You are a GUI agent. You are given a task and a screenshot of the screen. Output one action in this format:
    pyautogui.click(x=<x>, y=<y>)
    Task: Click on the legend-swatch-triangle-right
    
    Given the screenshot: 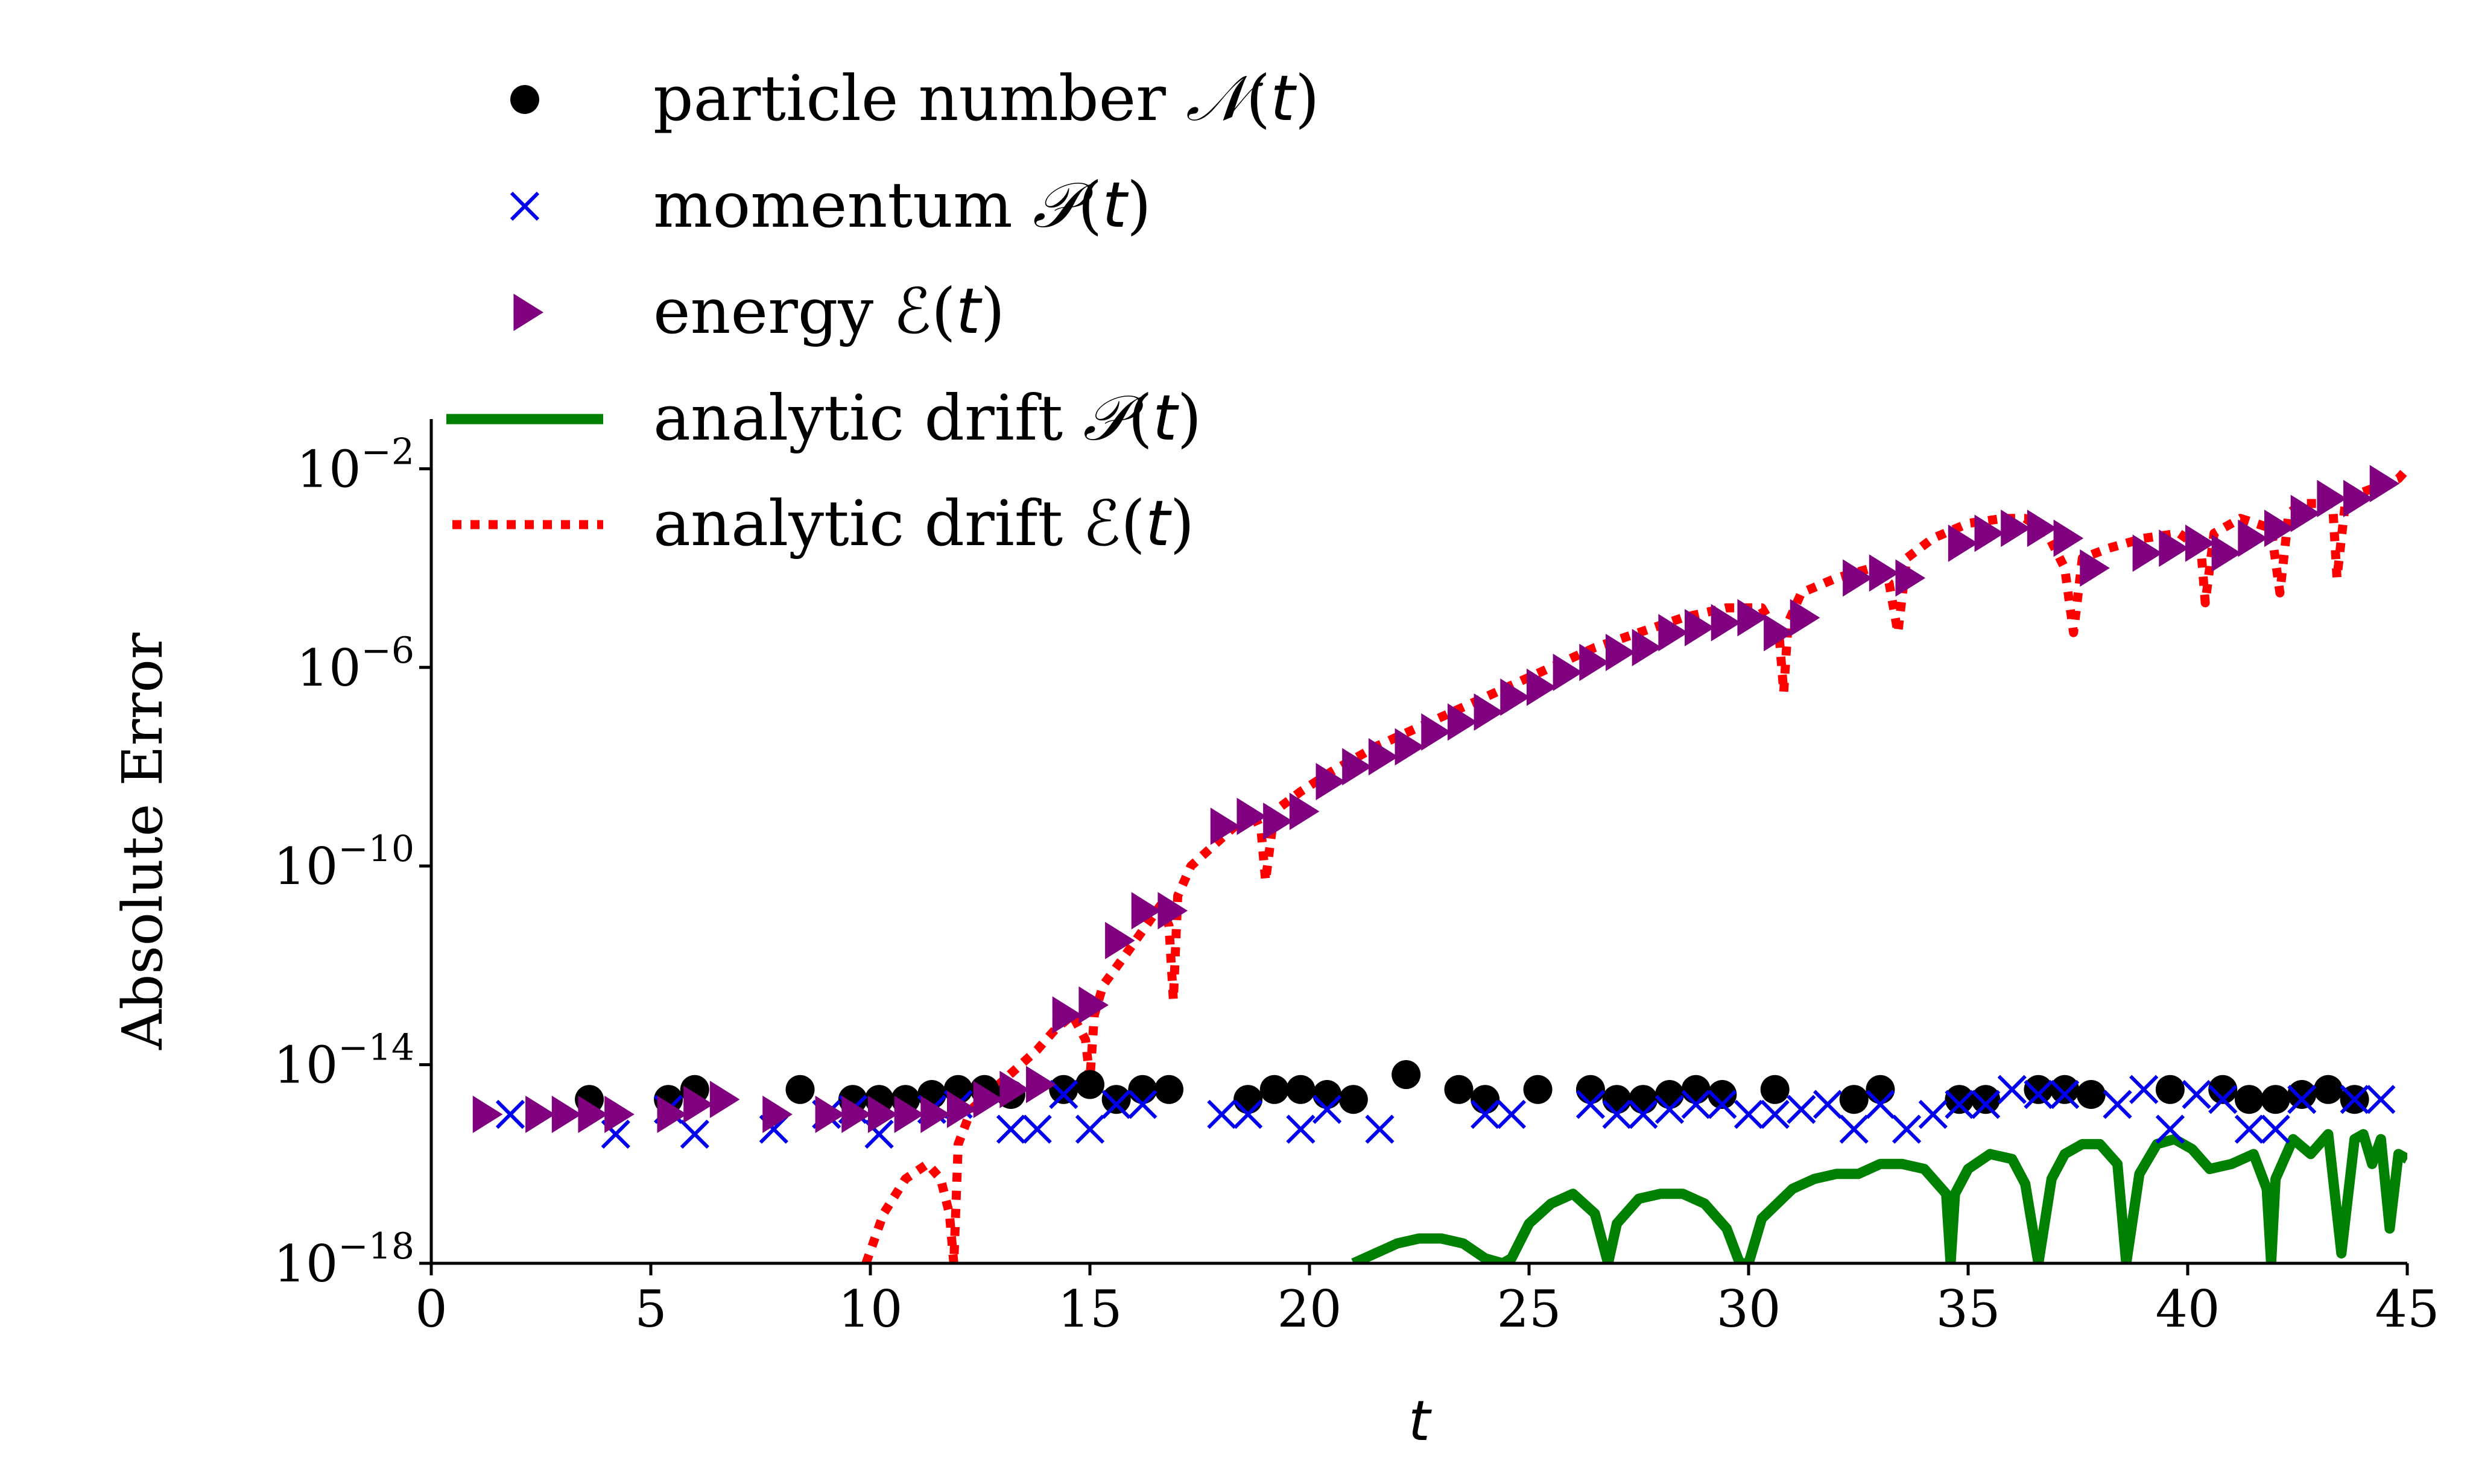 What is the action you would take?
    pyautogui.click(x=528, y=312)
    